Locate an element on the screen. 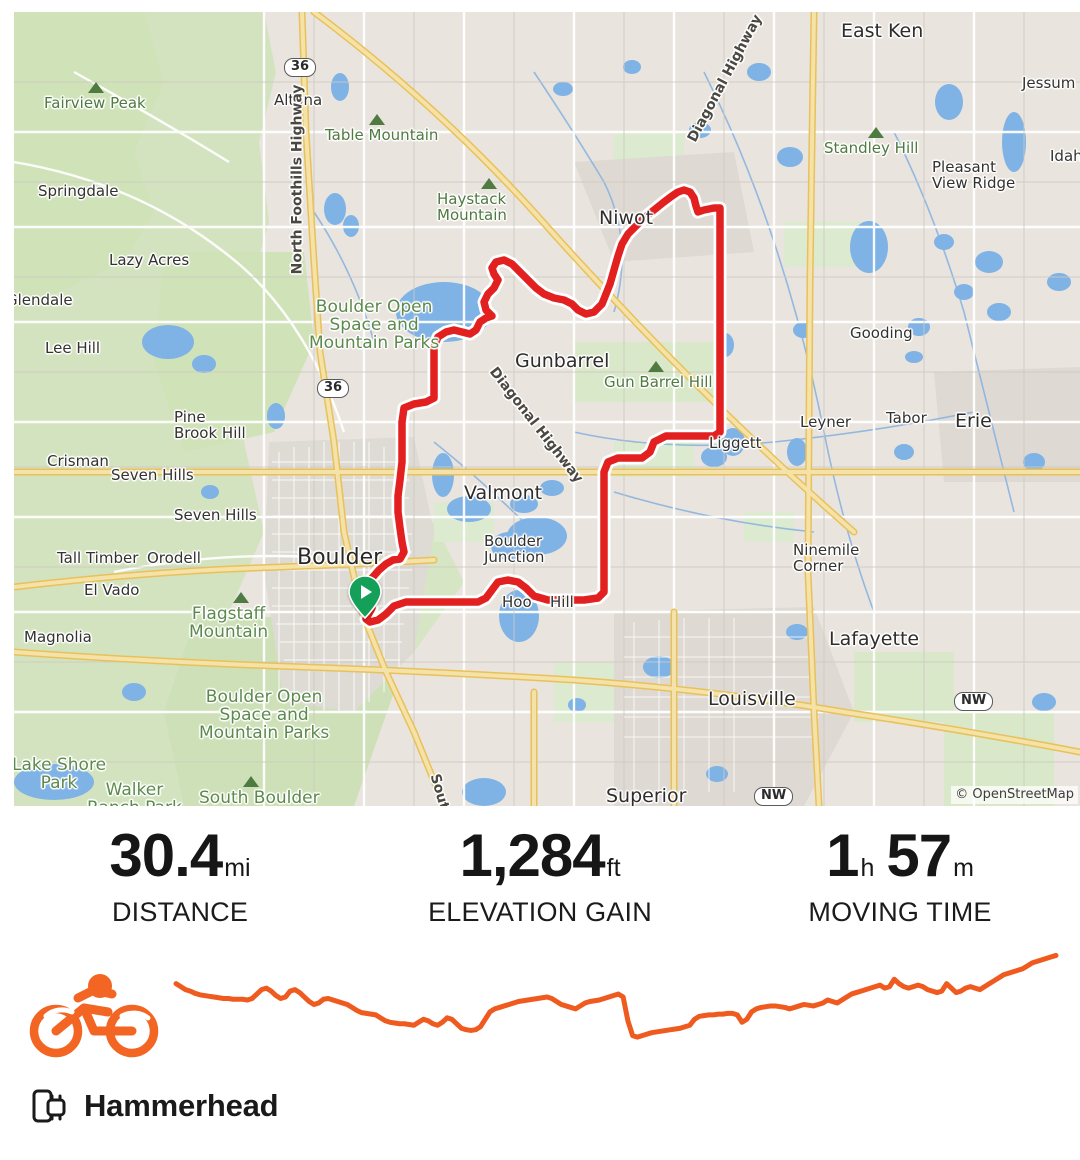  stat-moving-time-value: 1 h 57 m is located at coordinates (900, 856).